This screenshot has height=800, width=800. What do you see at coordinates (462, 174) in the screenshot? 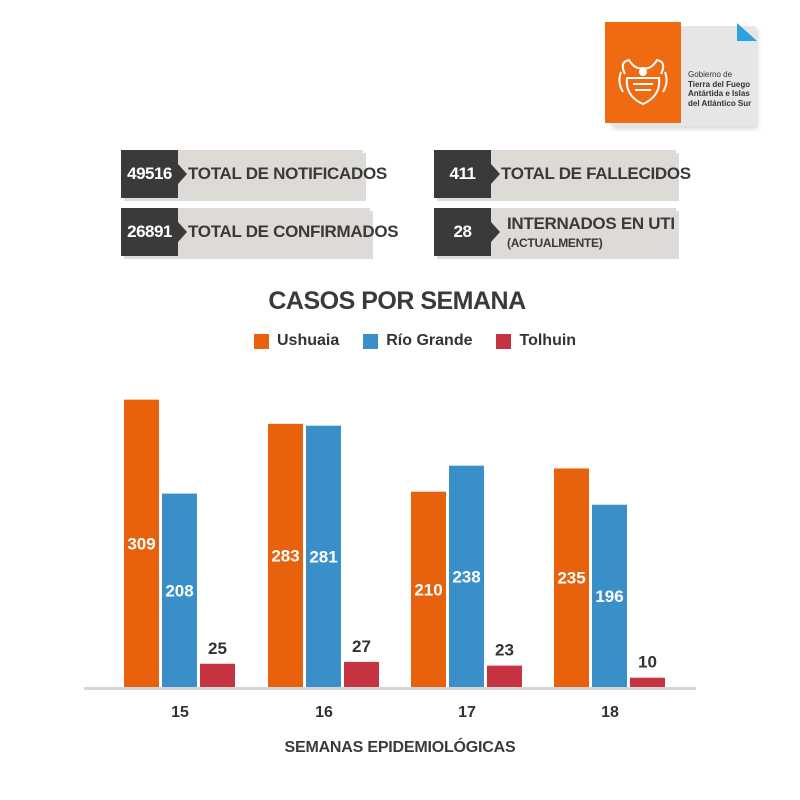
I see `stat-value: 411` at bounding box center [462, 174].